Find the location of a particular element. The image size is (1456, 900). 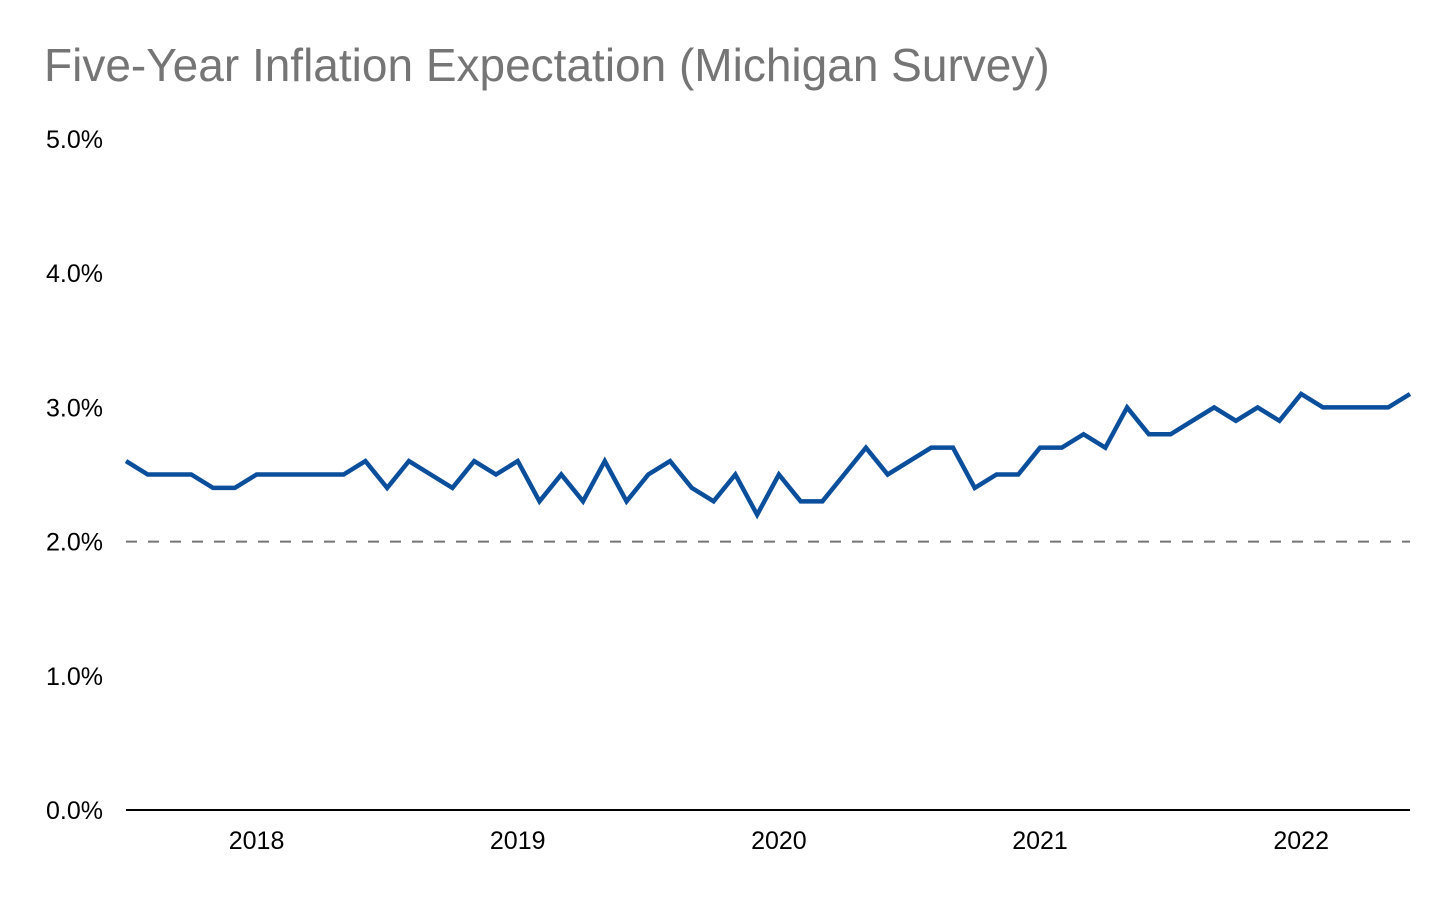

x-axis-ticks: 2018 2019 2020 2021 2022 is located at coordinates (779, 841).